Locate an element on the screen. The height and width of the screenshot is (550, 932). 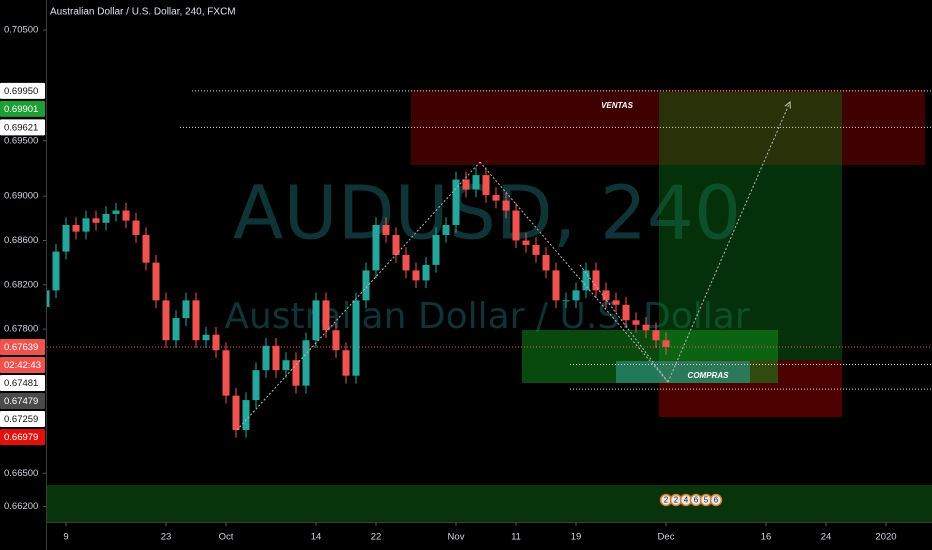
x-tick-label: 14 is located at coordinates (316, 537).